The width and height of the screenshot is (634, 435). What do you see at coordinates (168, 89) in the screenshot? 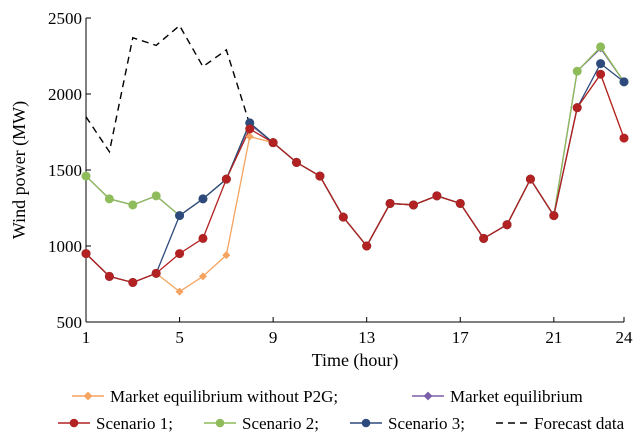
I see `forecast-line` at bounding box center [168, 89].